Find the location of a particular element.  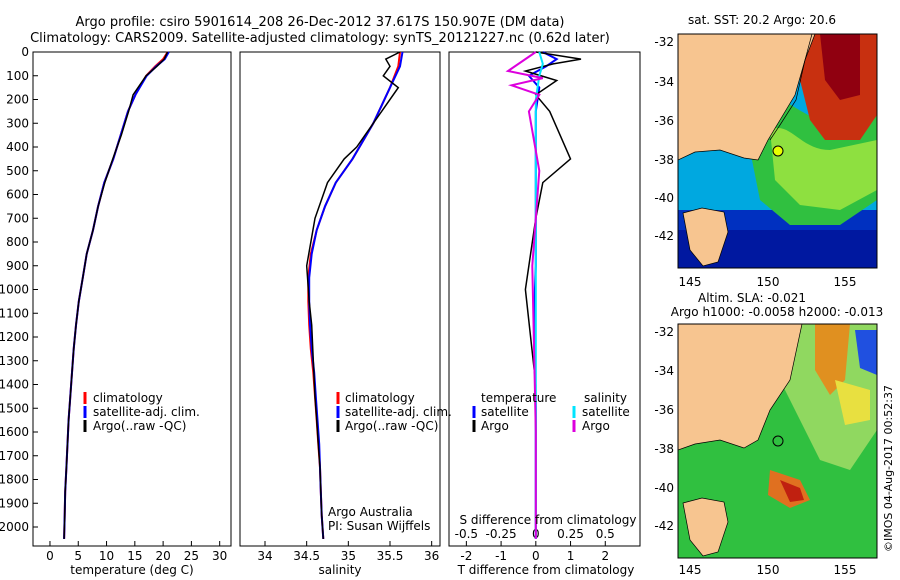

legend-head-salinity: salinity is located at coordinates (605, 398).